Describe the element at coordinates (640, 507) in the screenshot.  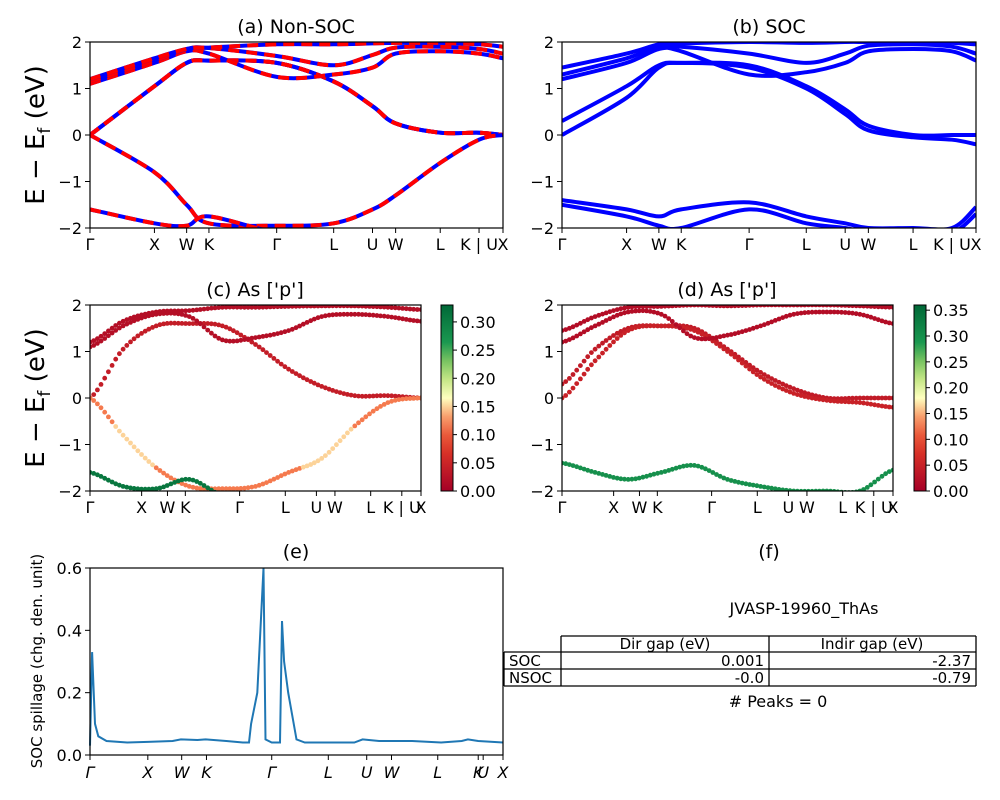
I see `panel-d-xtick-label: W` at that location.